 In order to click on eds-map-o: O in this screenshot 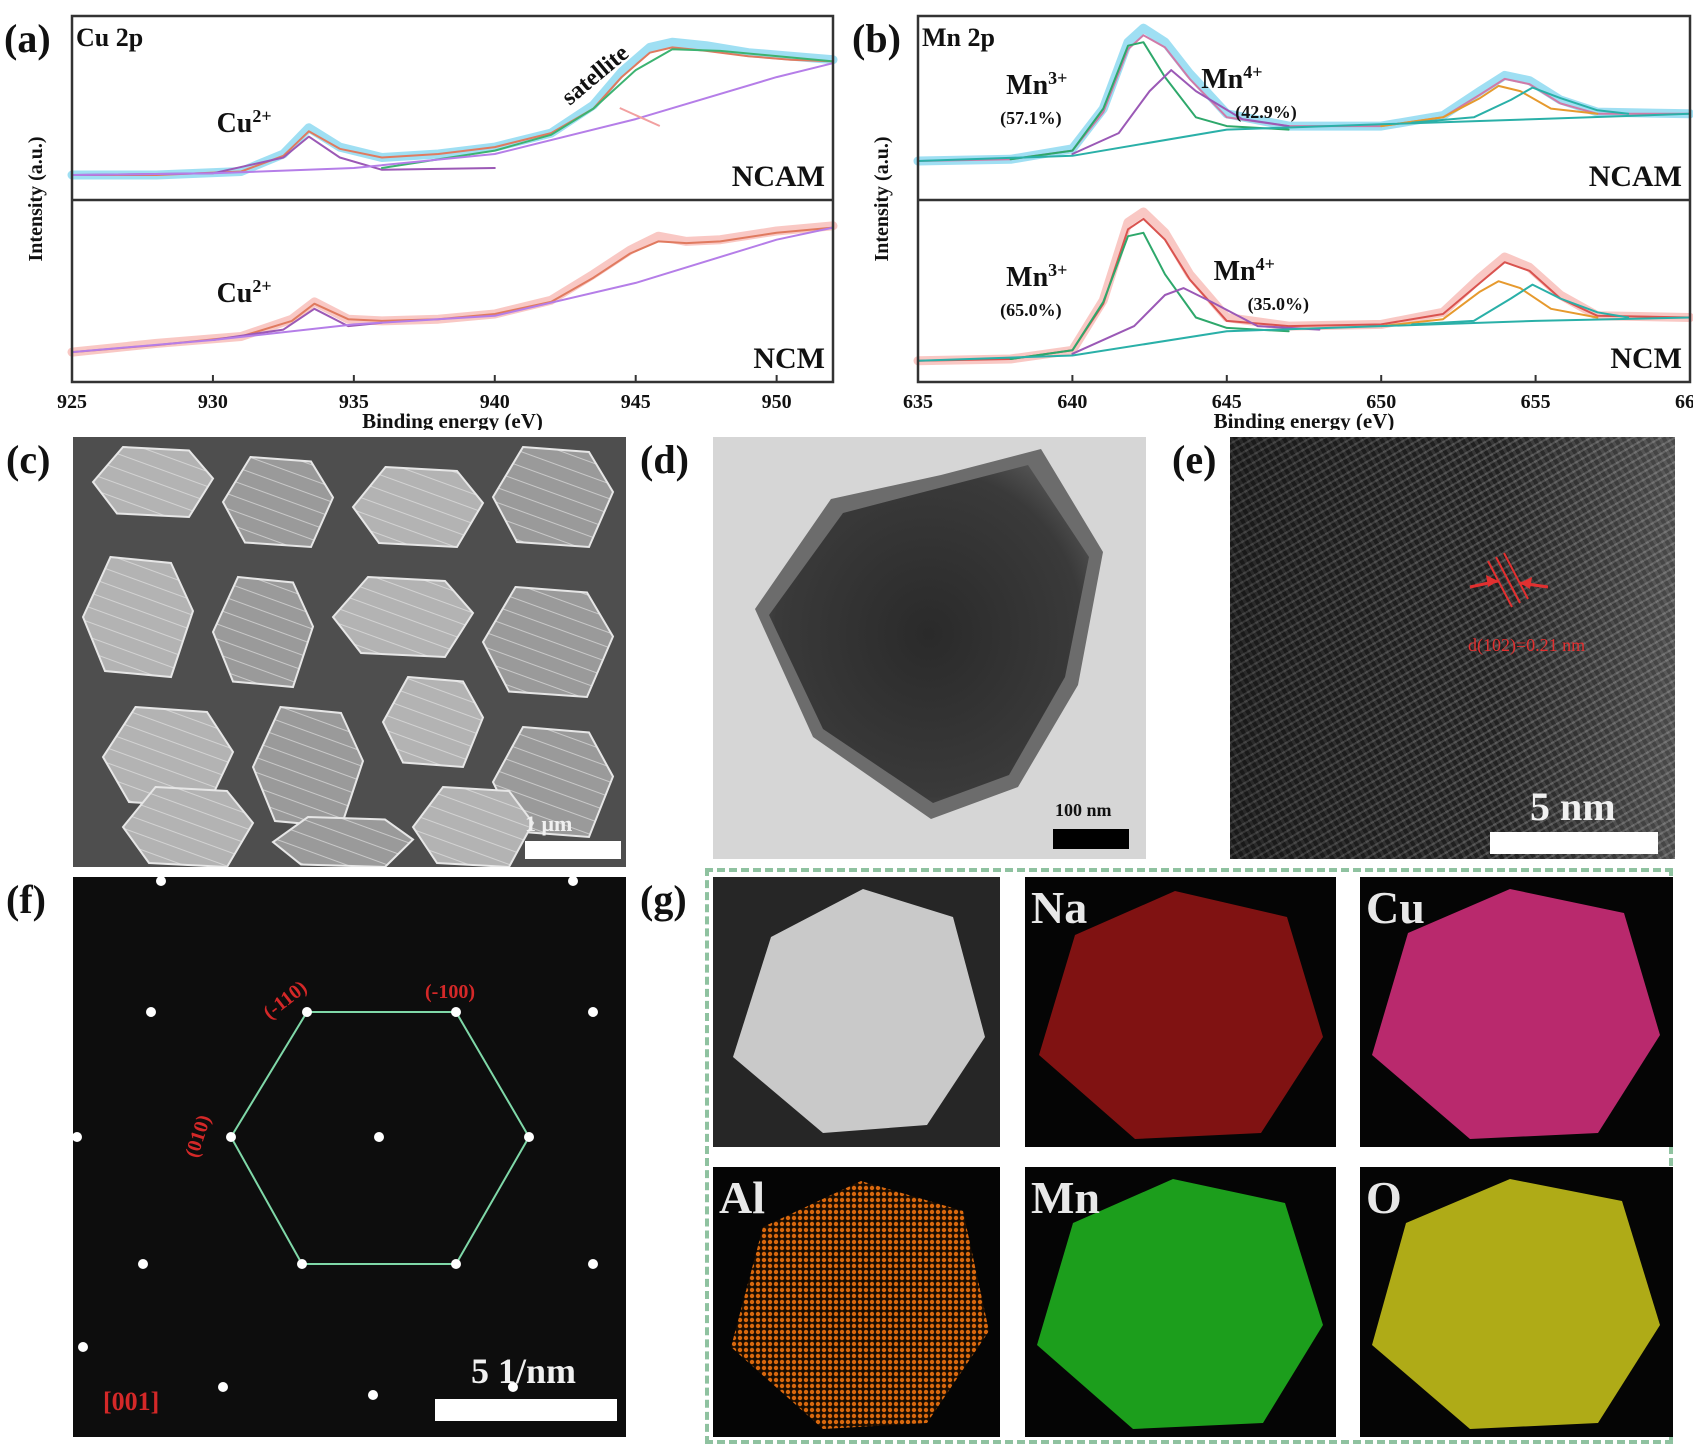, I will do `click(1516, 1302)`.